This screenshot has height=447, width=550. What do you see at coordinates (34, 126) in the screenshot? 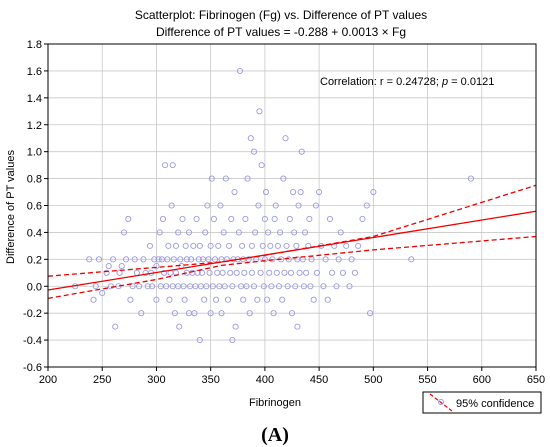
I see `y-tick-label: 1.2` at bounding box center [34, 126].